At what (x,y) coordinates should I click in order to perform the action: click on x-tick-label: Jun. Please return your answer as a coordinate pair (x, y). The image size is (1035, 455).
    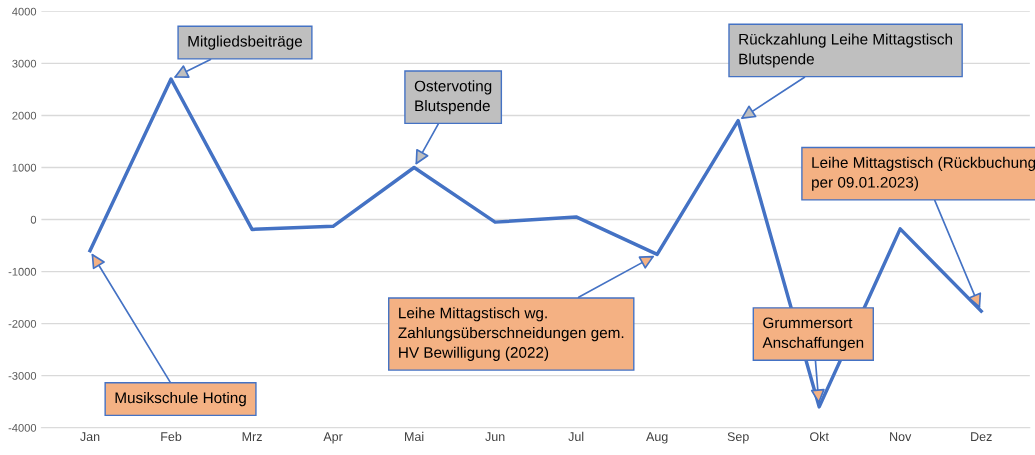
    Looking at the image, I should click on (495, 437).